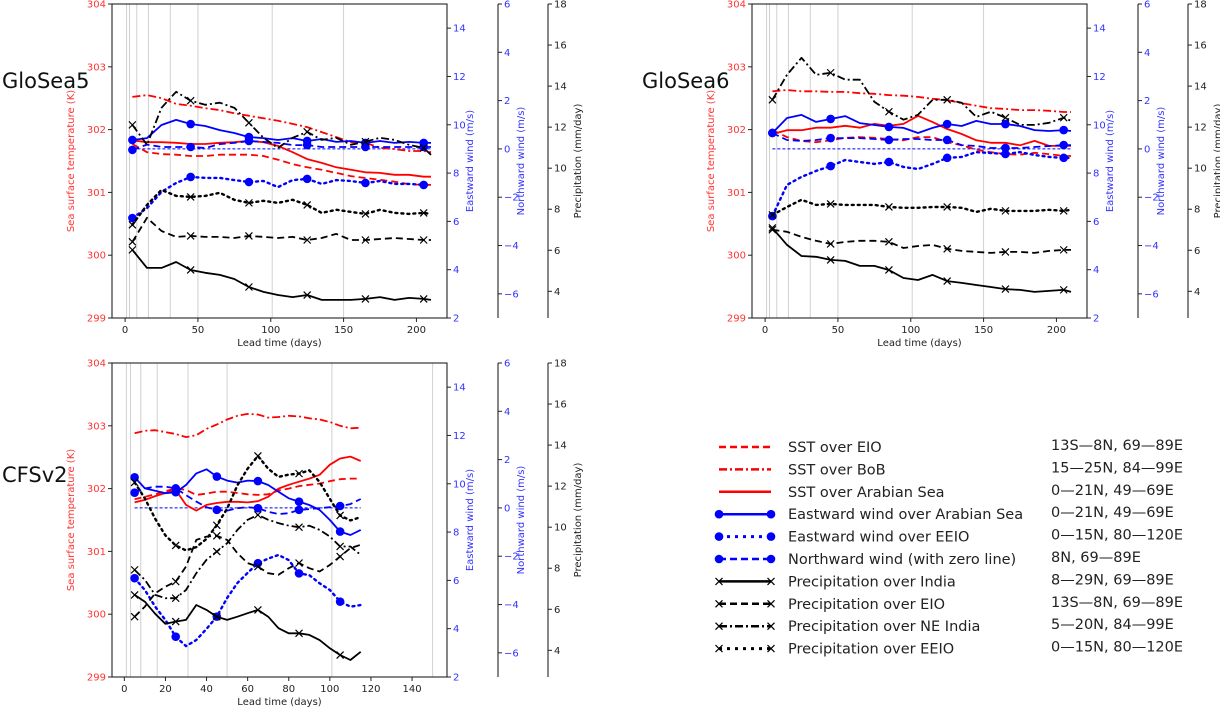 Image resolution: width=1220 pixels, height=708 pixels. Describe the element at coordinates (456, 270) in the screenshot. I see `eastward-wind-tick-label: 4` at that location.